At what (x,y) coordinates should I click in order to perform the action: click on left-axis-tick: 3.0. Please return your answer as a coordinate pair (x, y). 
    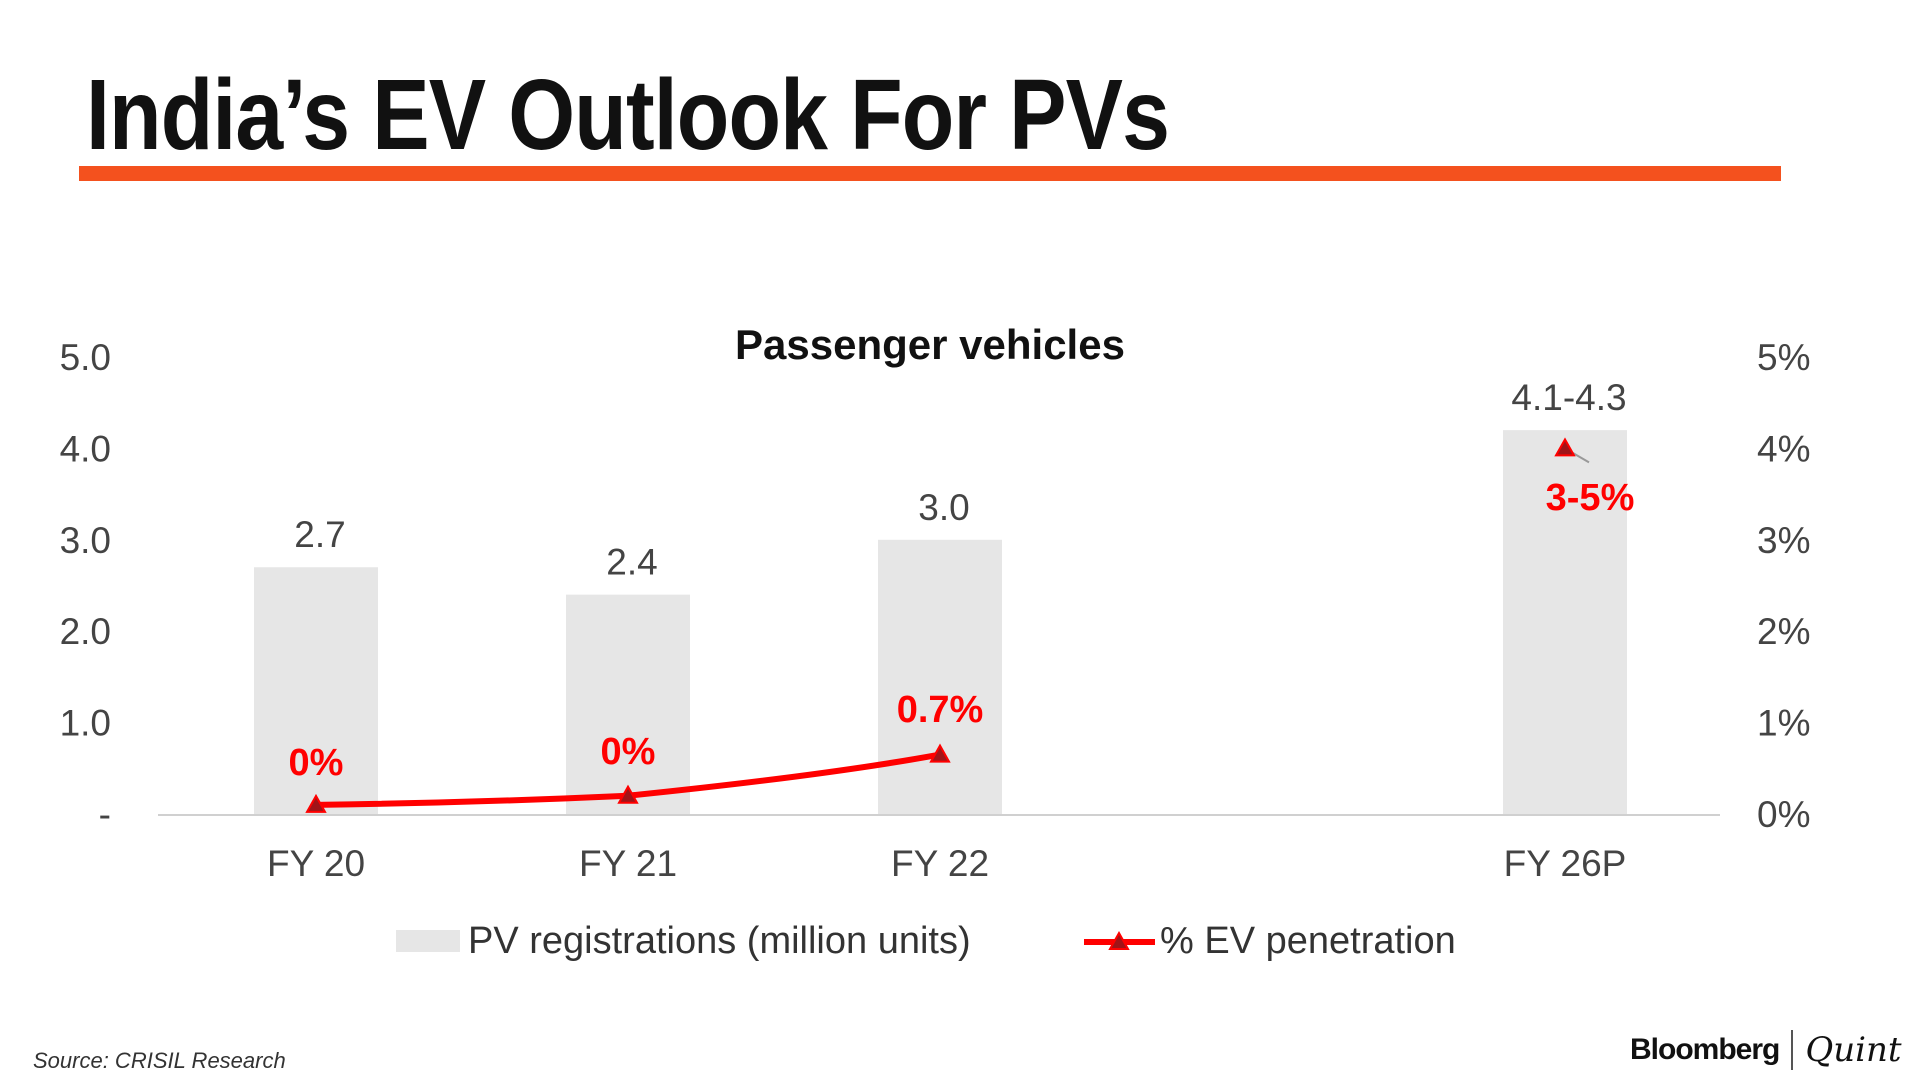
    Looking at the image, I should click on (85, 540).